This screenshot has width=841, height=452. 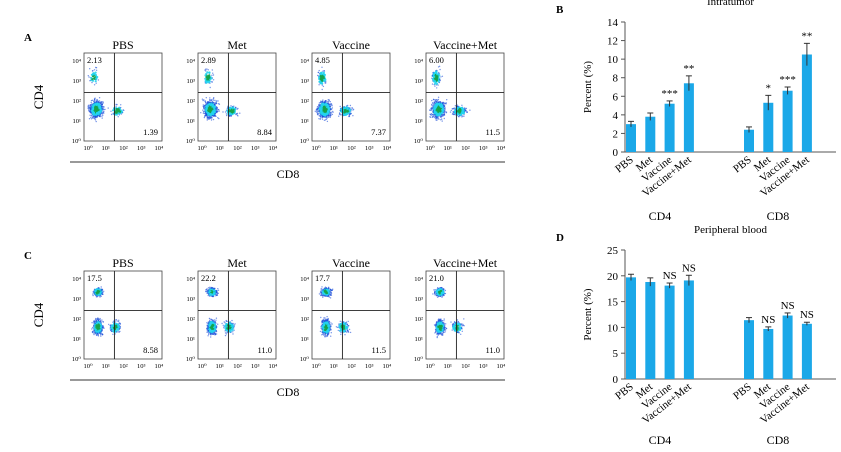 I want to click on x-tick-label: 10², so click(x=465, y=148).